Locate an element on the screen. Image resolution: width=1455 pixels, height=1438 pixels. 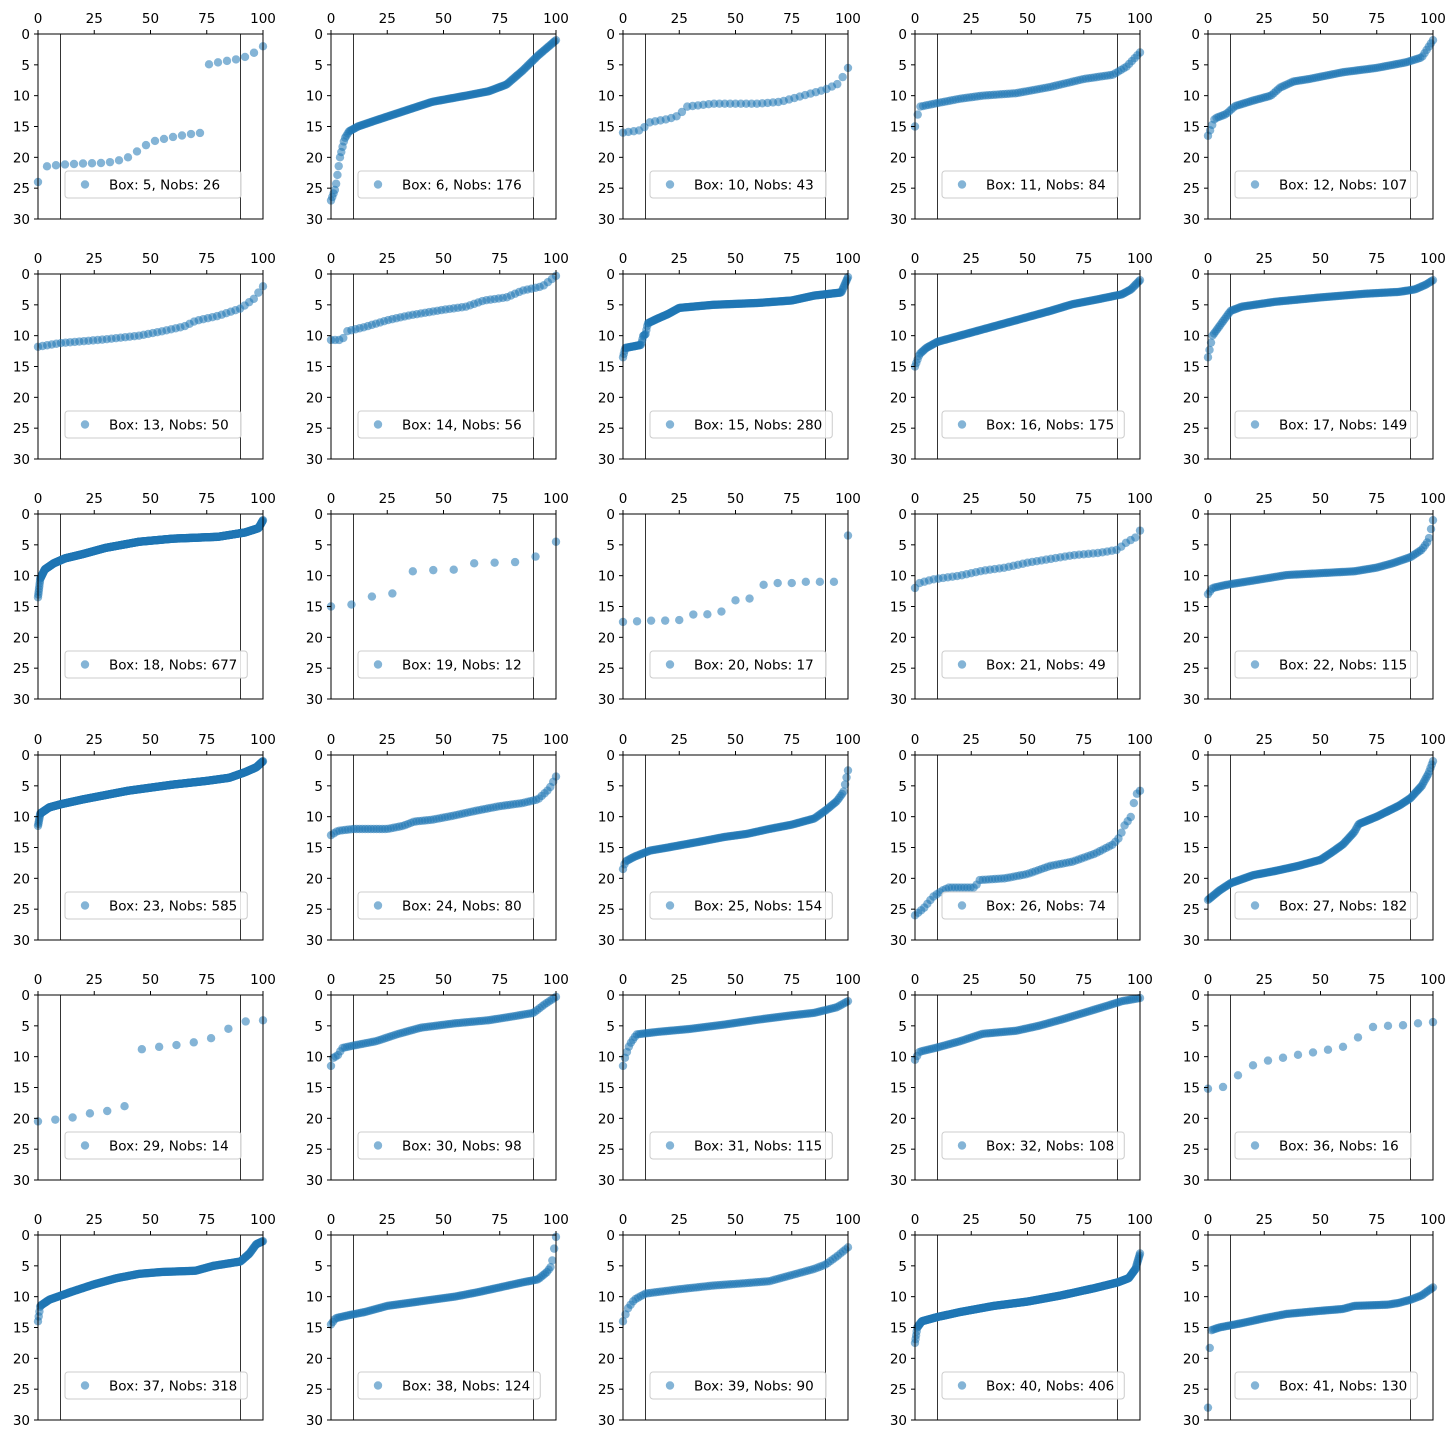
legend-label: Box: 38, Nobs: 124 is located at coordinates (466, 1387).